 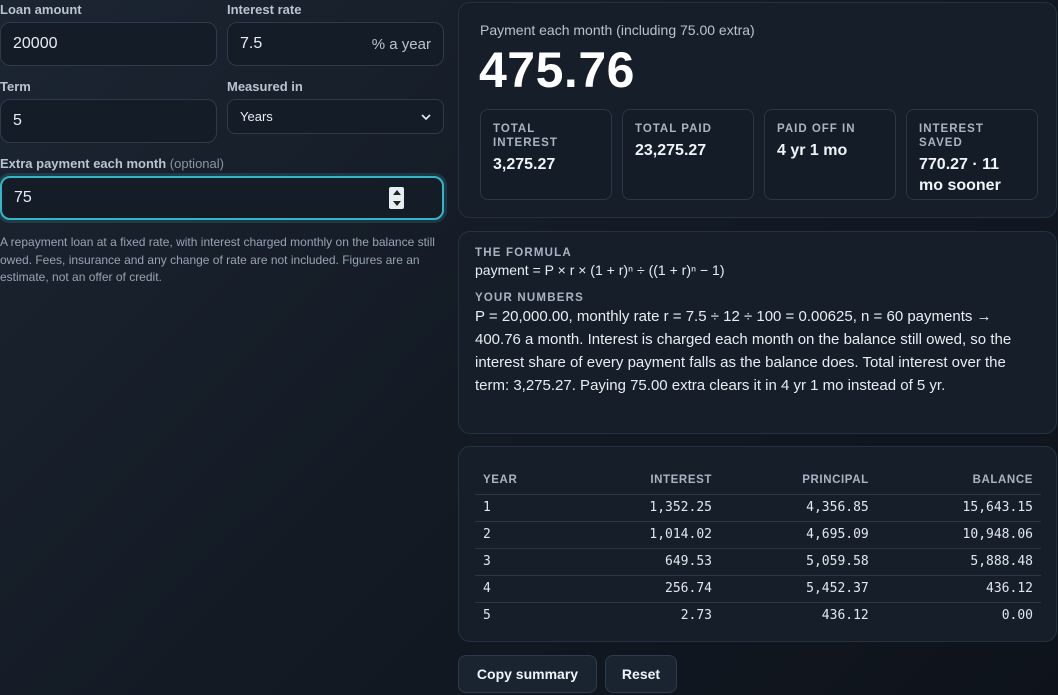 I want to click on table-row: 5 2.73 436.12 0.00, so click(x=758, y=615).